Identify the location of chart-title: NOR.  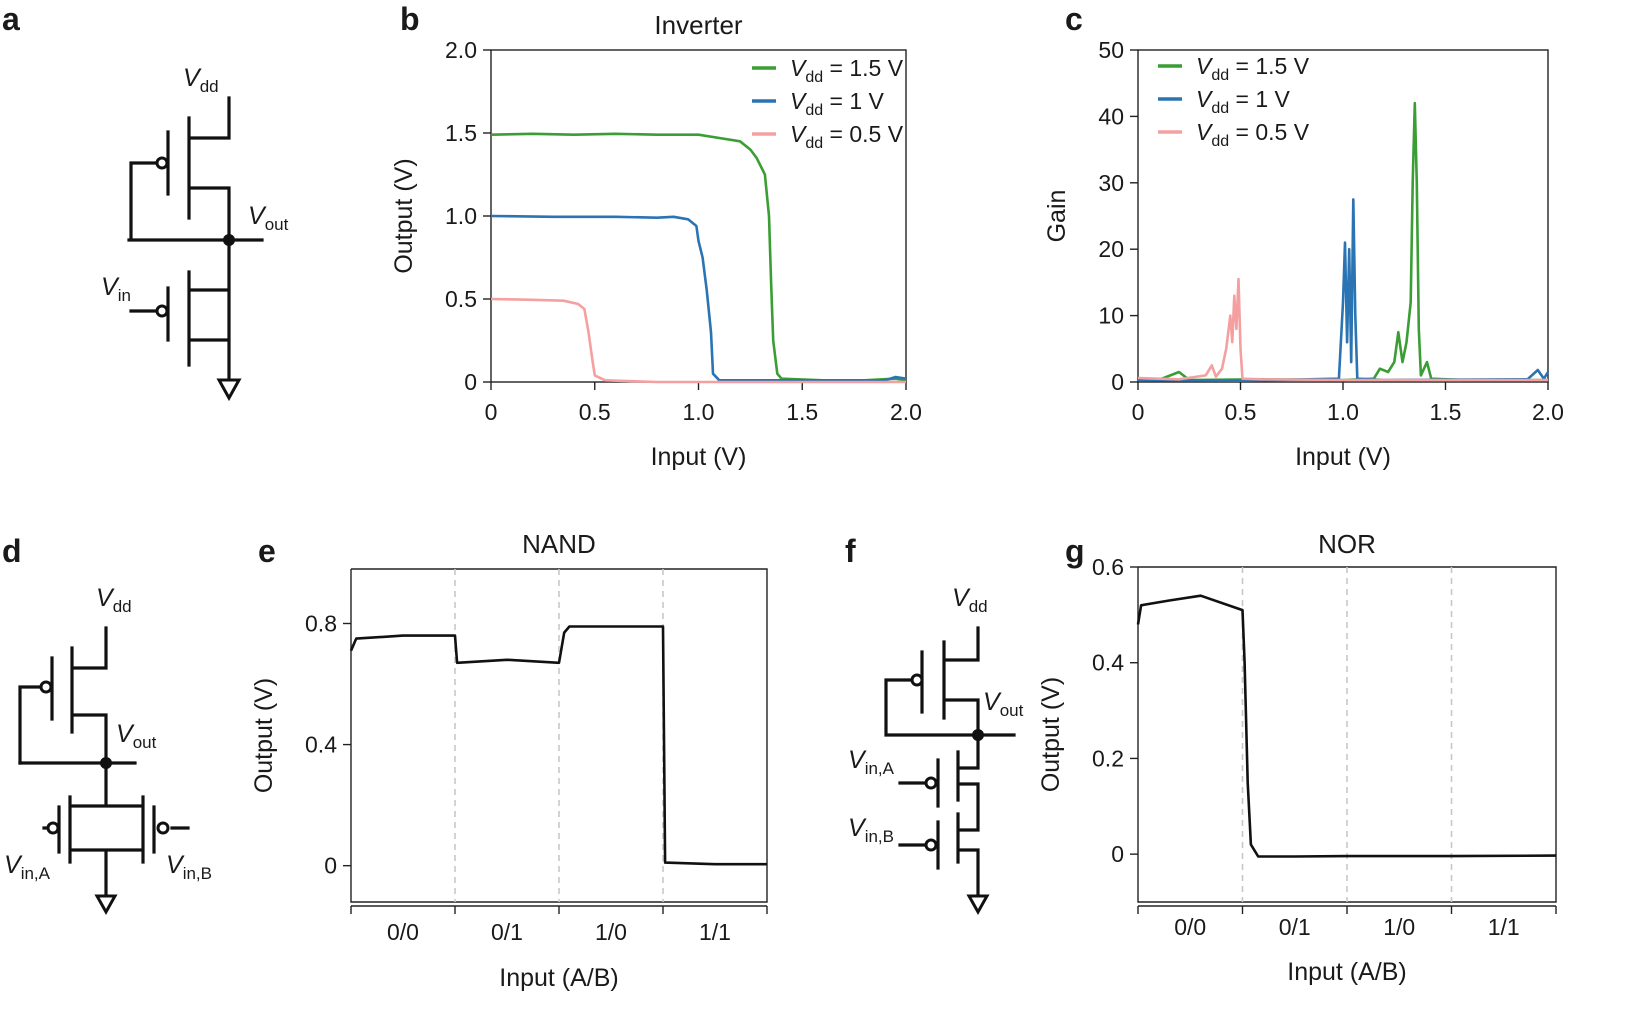
(1347, 544).